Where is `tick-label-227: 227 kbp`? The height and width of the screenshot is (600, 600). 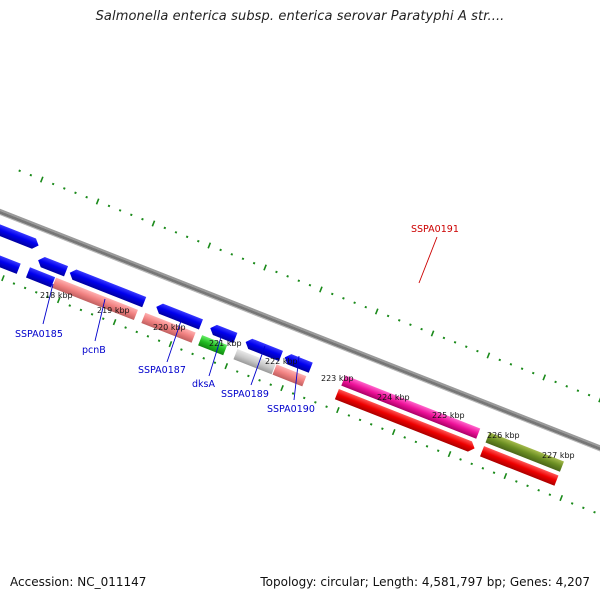
tick-label-227: 227 kbp is located at coordinates (558, 455).